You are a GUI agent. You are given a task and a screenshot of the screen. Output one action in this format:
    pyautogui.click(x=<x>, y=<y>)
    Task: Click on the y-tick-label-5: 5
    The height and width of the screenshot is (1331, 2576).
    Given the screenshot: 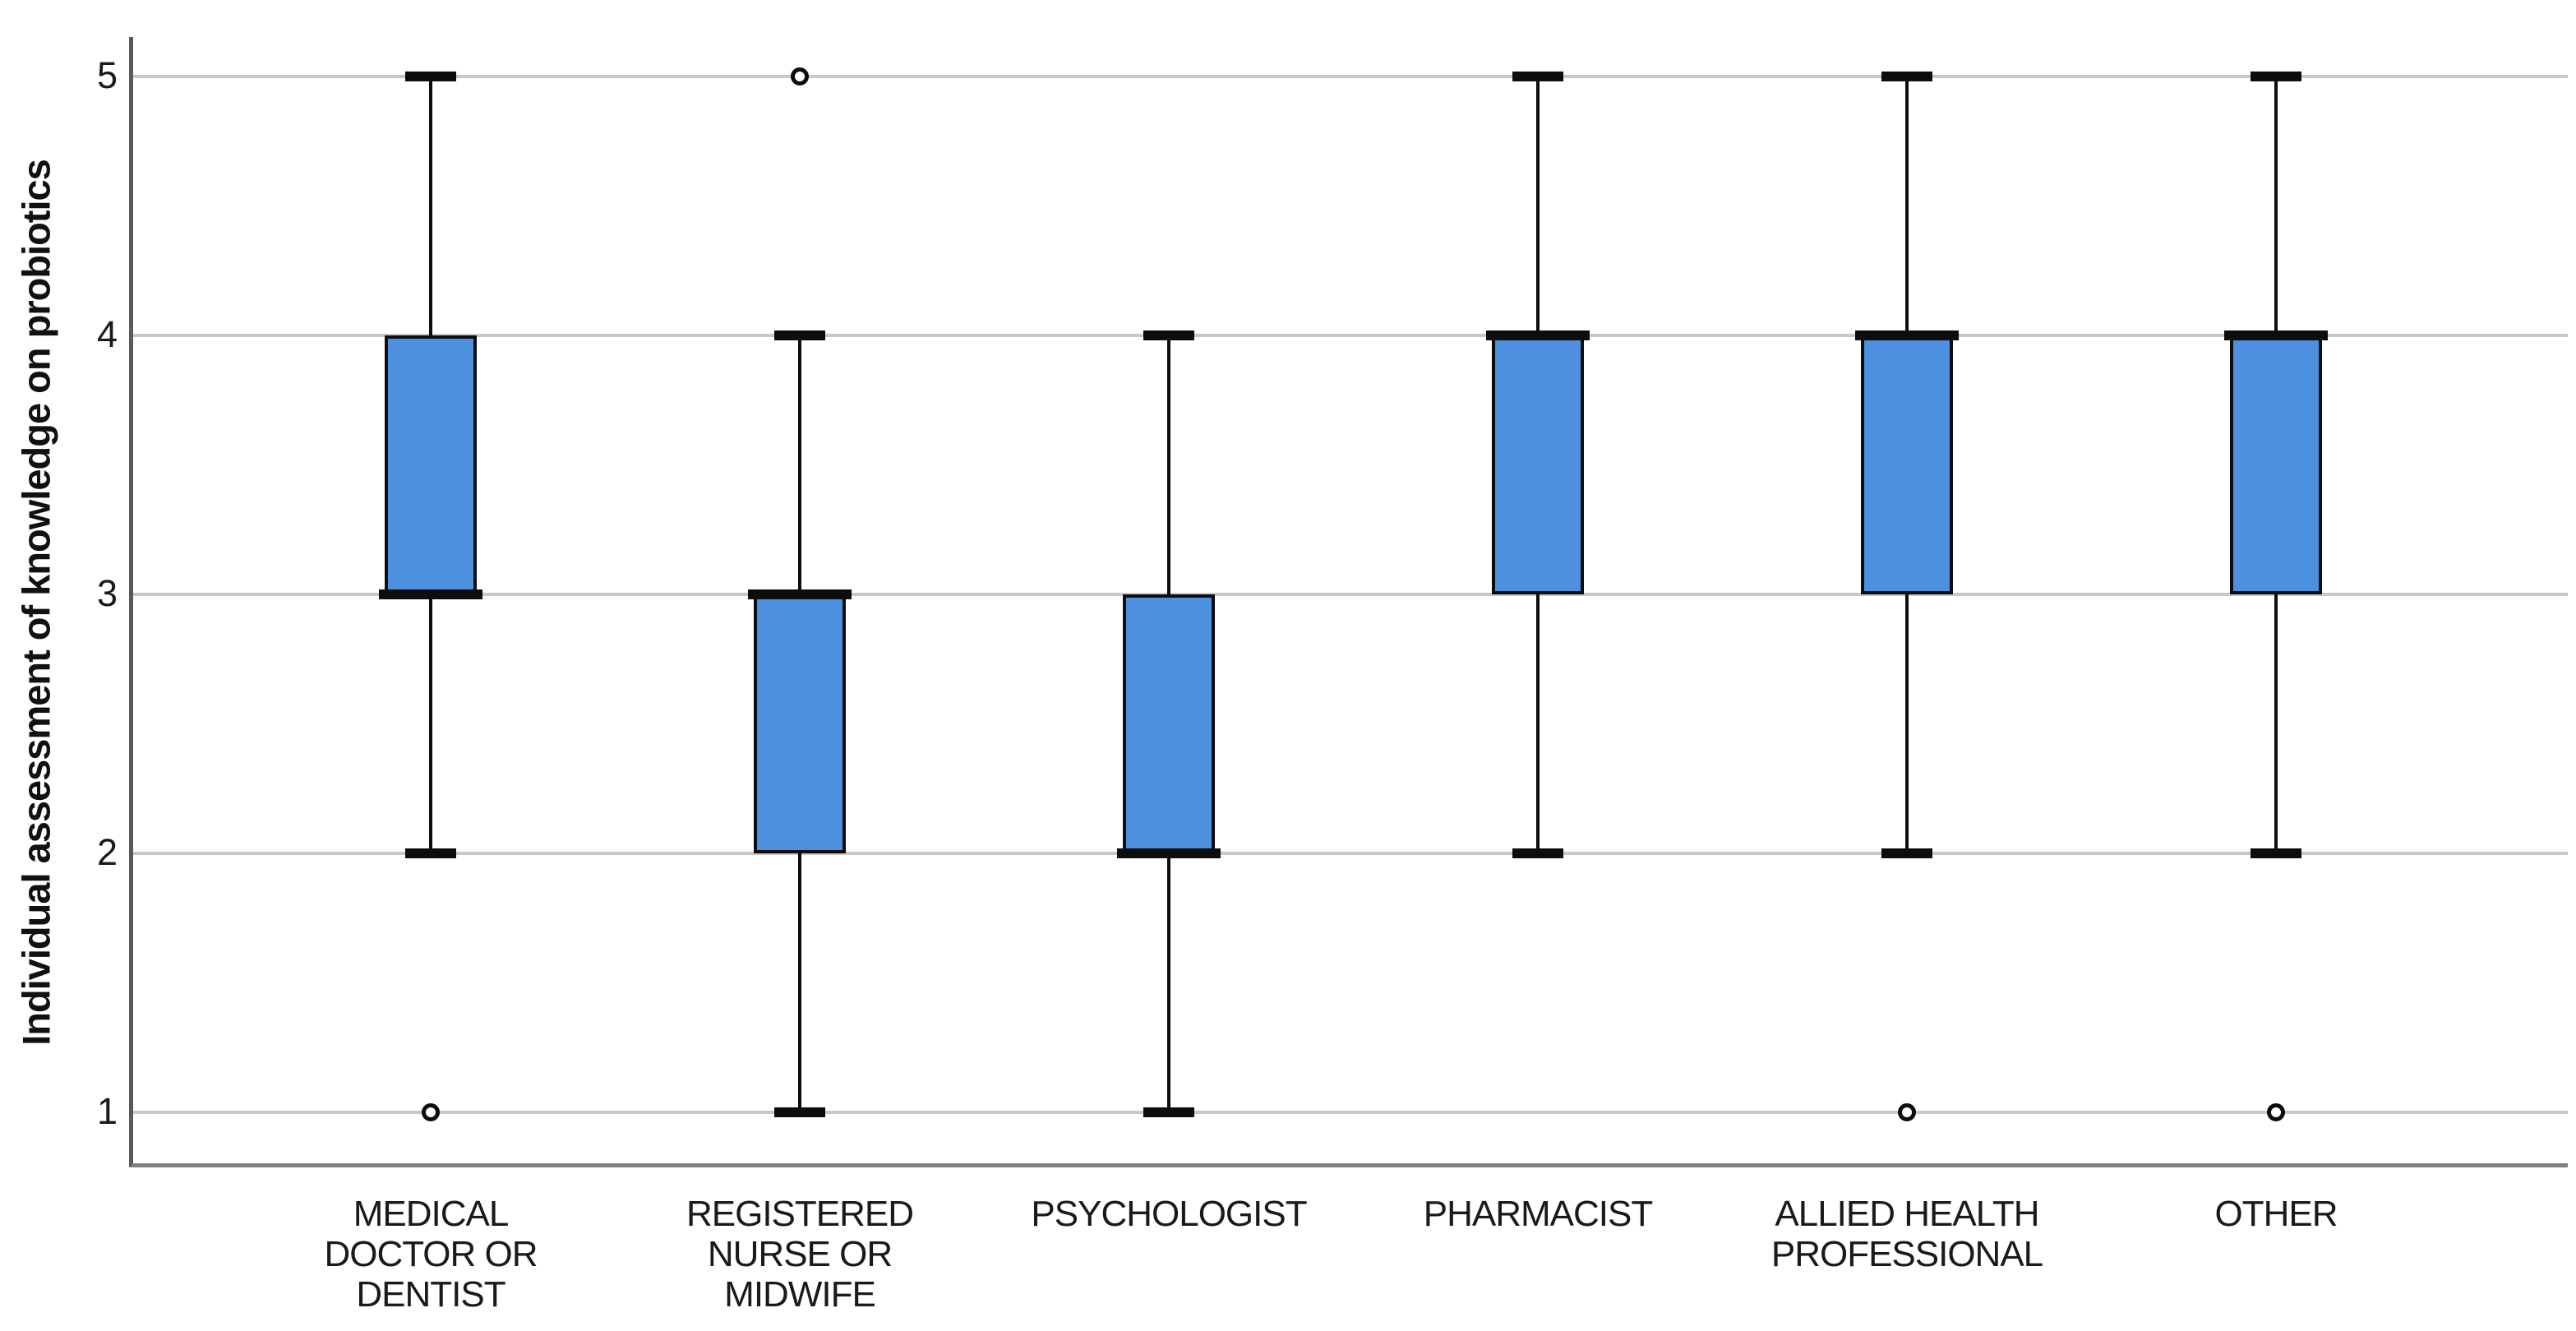 What is the action you would take?
    pyautogui.click(x=107, y=75)
    